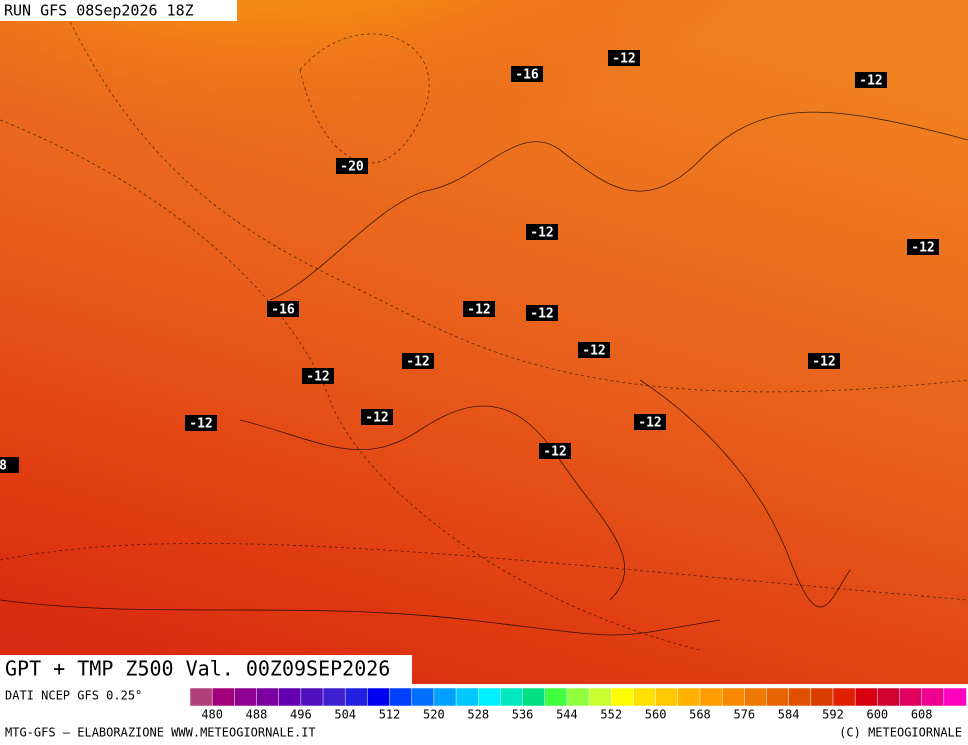  Describe the element at coordinates (567, 715) in the screenshot. I see `colorbar-tick-label: 544` at that location.